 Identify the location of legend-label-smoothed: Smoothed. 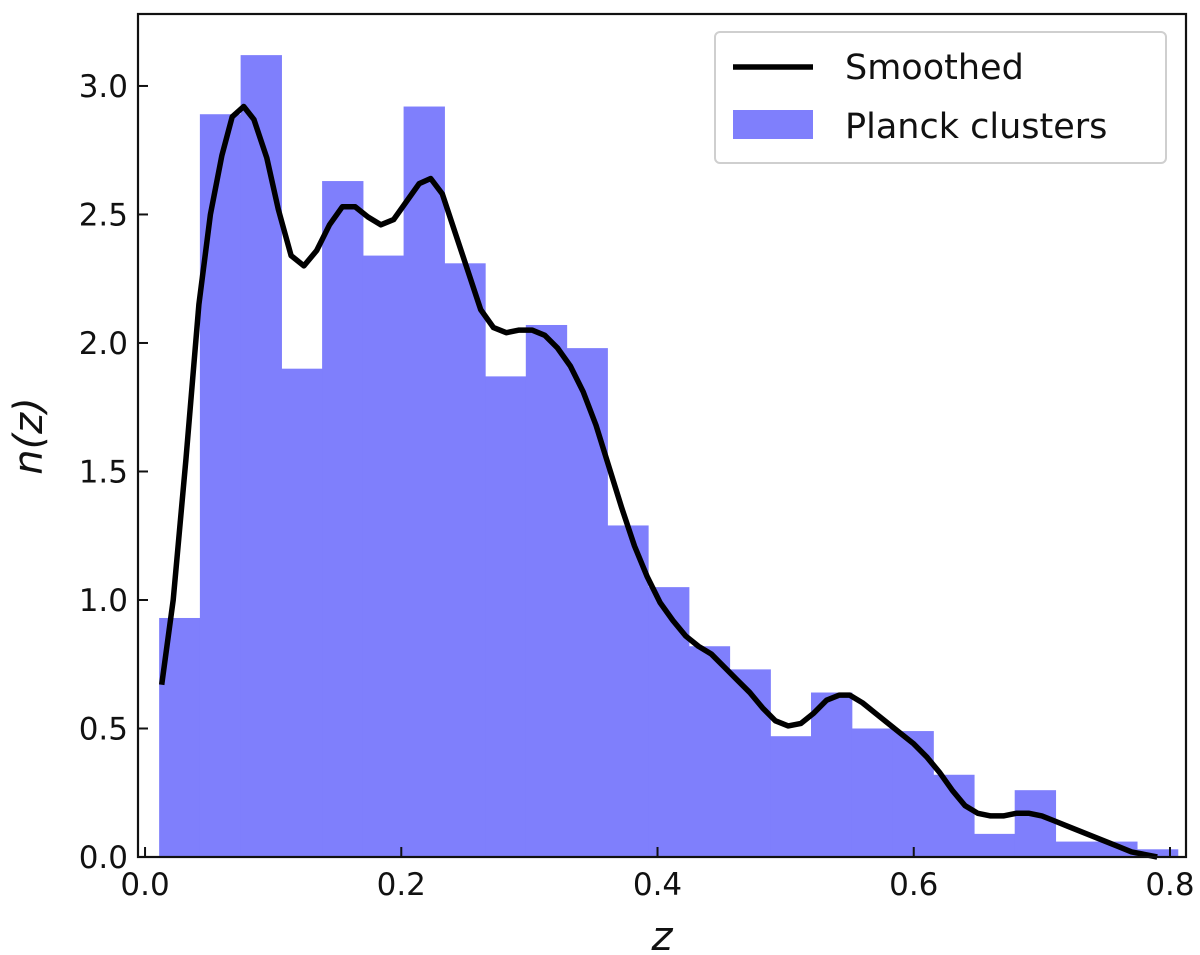
(934, 68).